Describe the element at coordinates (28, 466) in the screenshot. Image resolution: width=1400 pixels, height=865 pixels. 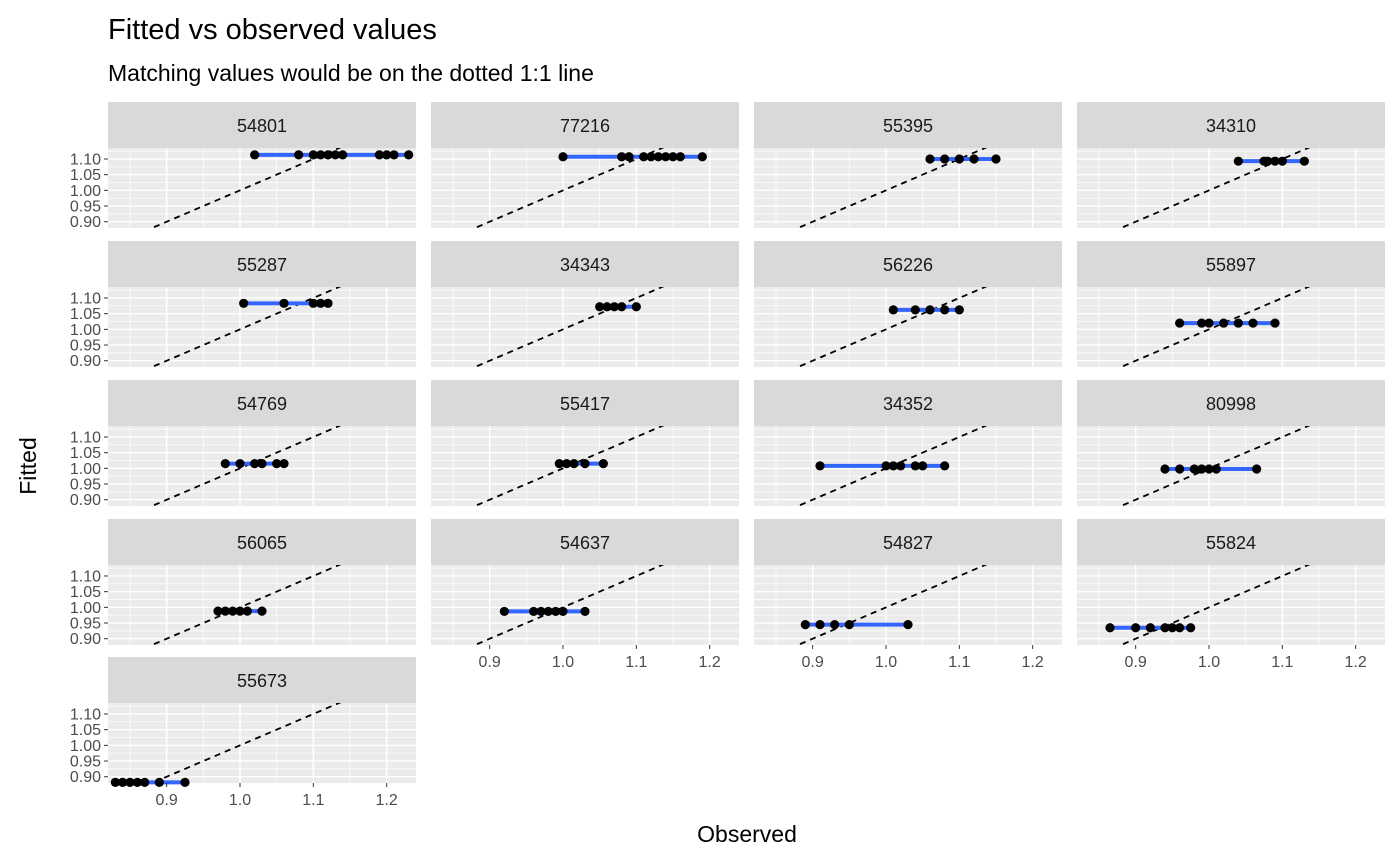
I see `y-axis-title: Fitted` at that location.